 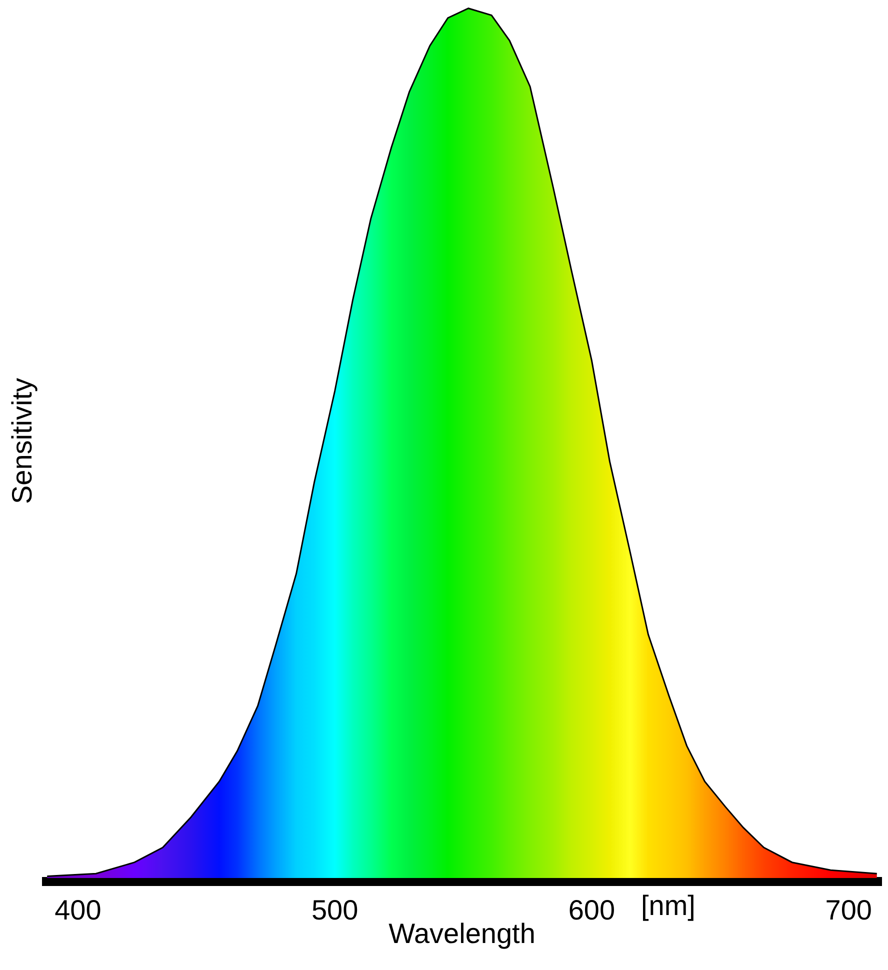 What do you see at coordinates (592, 910) in the screenshot?
I see `x-tick-label: 600` at bounding box center [592, 910].